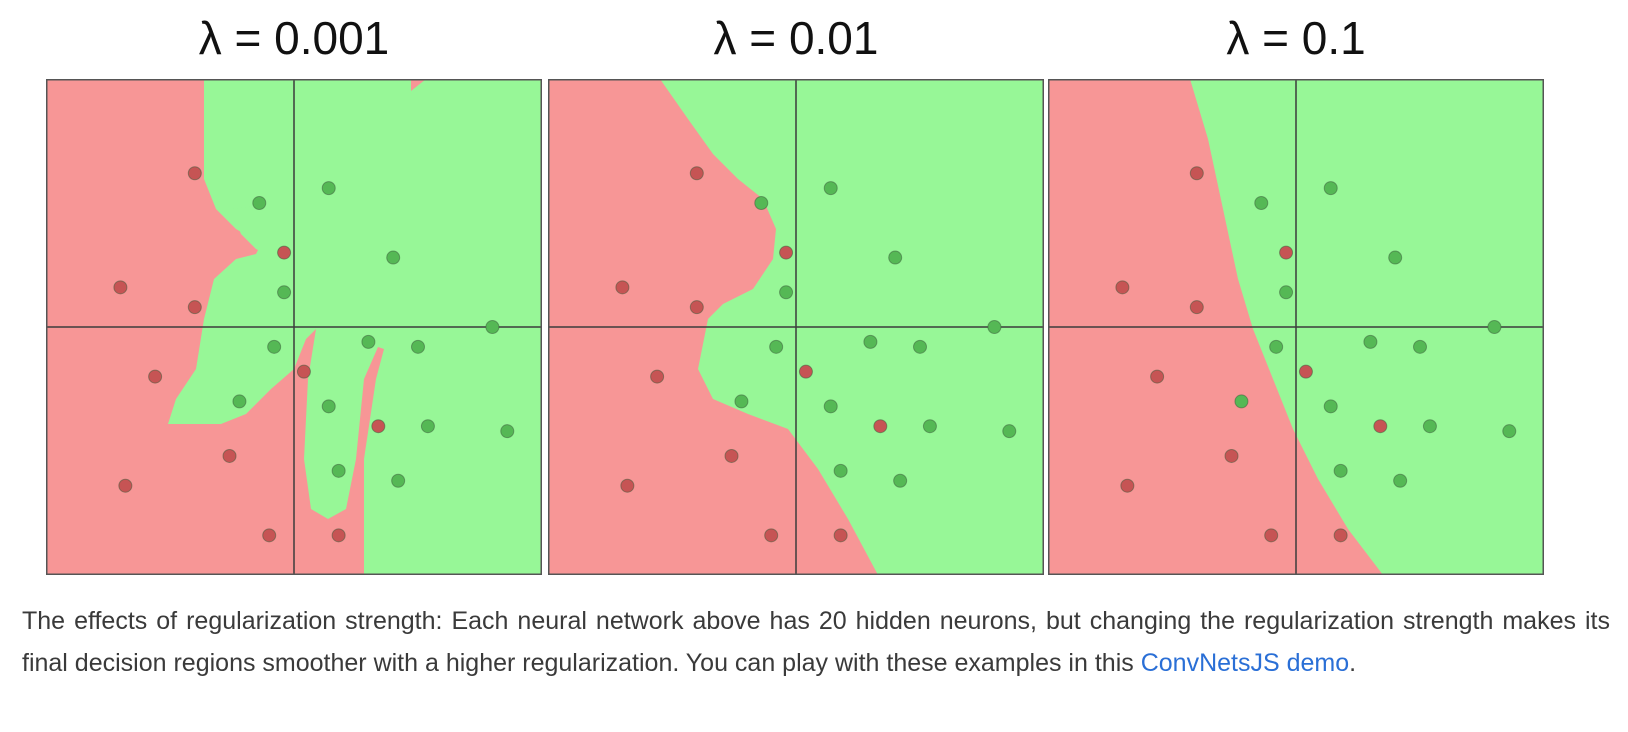  I want to click on panel-title-1: λ = 0.001, so click(294, 38).